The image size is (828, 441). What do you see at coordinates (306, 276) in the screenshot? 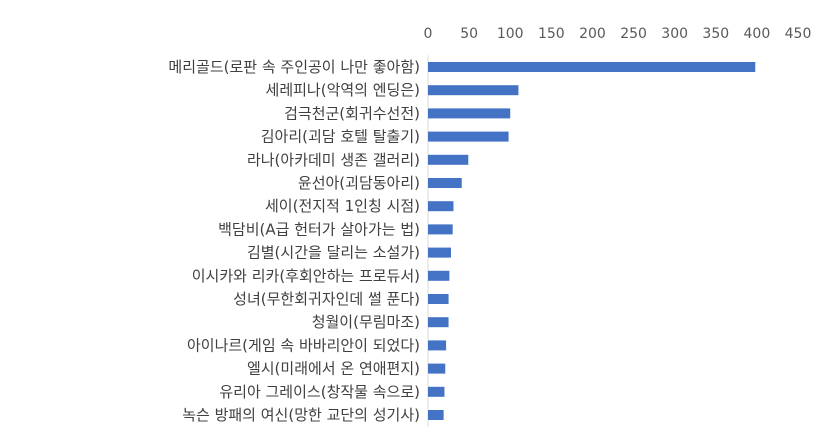
I see `category-label: 이시카와 리카(후회안하는 프로듀서)` at bounding box center [306, 276].